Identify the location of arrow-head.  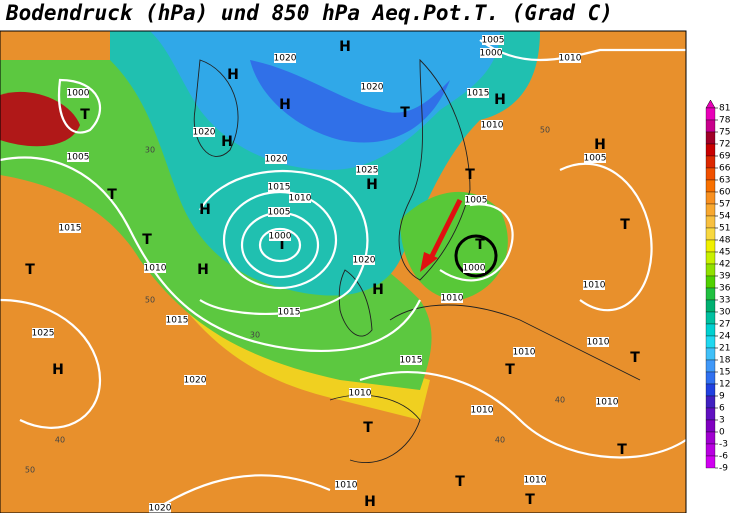
(429, 262).